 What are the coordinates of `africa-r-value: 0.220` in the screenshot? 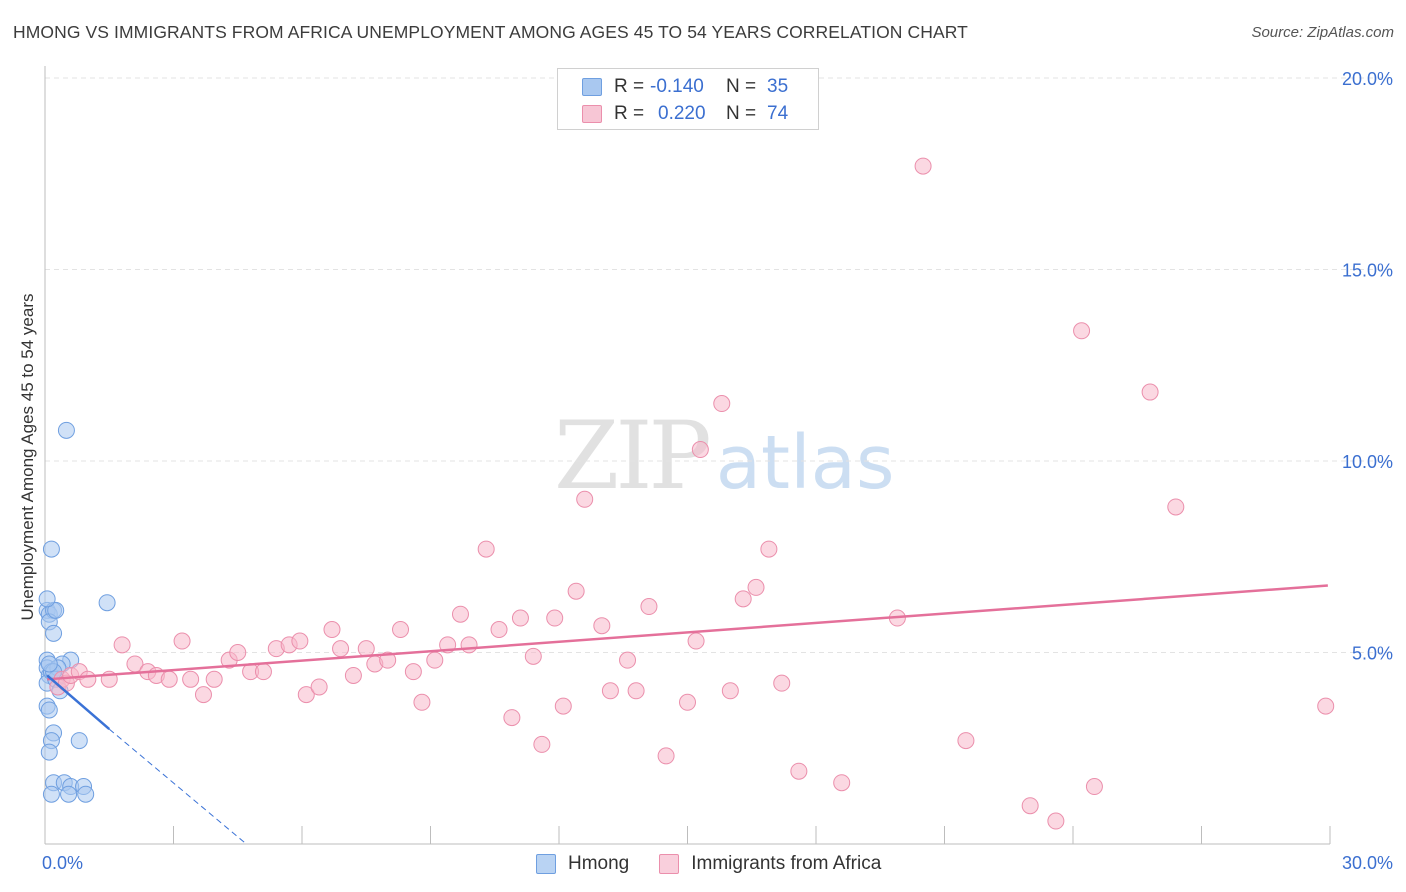 It's located at (682, 113).